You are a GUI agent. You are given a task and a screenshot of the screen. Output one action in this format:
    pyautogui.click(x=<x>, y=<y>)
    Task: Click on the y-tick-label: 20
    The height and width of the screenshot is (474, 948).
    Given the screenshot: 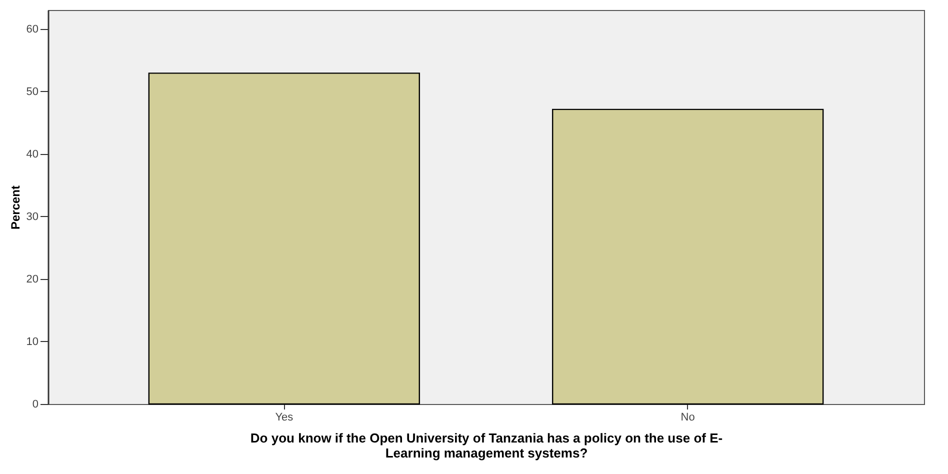 What is the action you would take?
    pyautogui.click(x=32, y=279)
    